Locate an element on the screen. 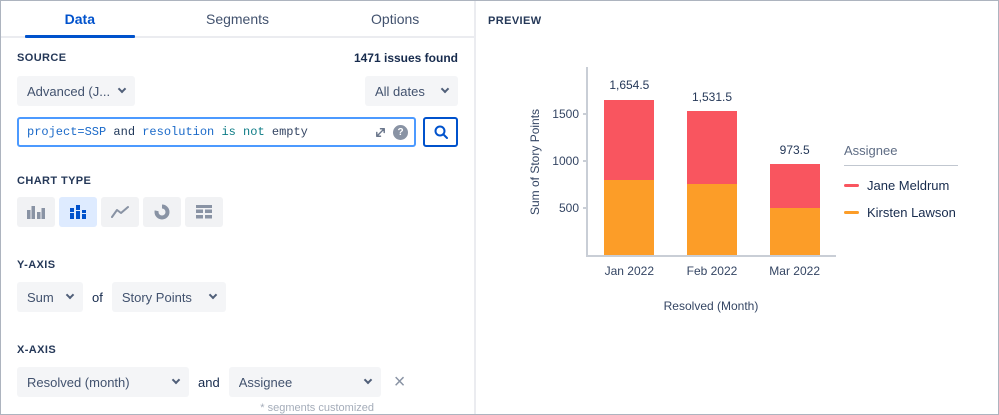  chart-type-bar-button is located at coordinates (36, 212).